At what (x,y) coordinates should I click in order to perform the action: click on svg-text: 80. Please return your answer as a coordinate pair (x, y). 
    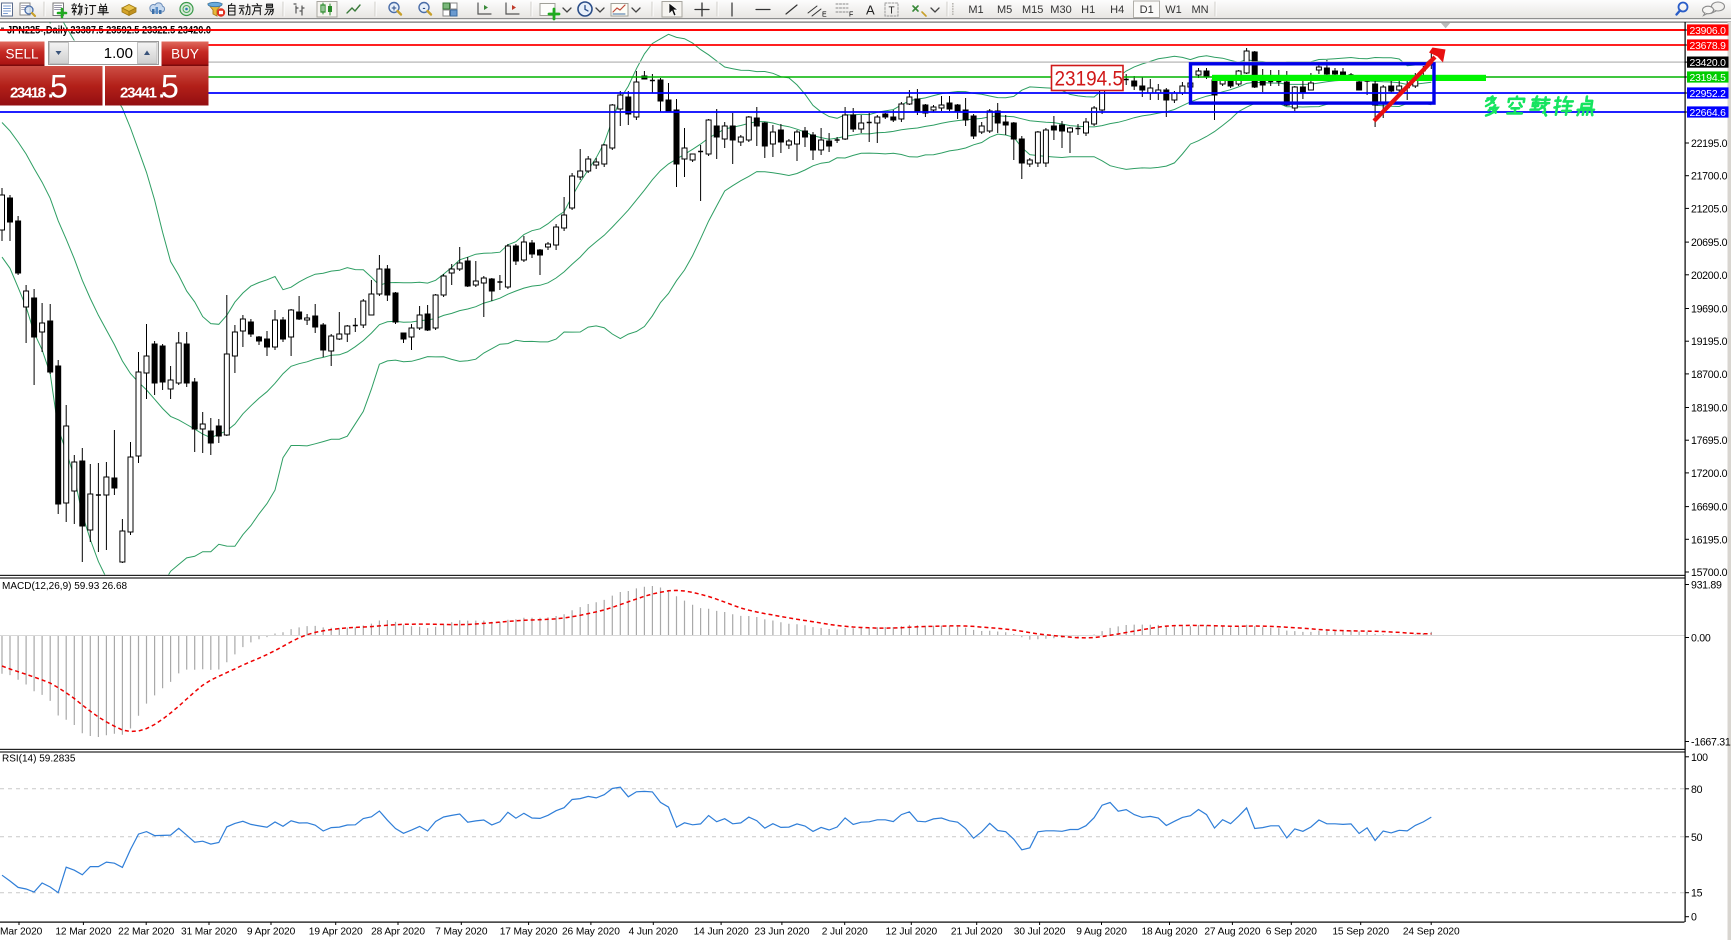
    Looking at the image, I should click on (1697, 790).